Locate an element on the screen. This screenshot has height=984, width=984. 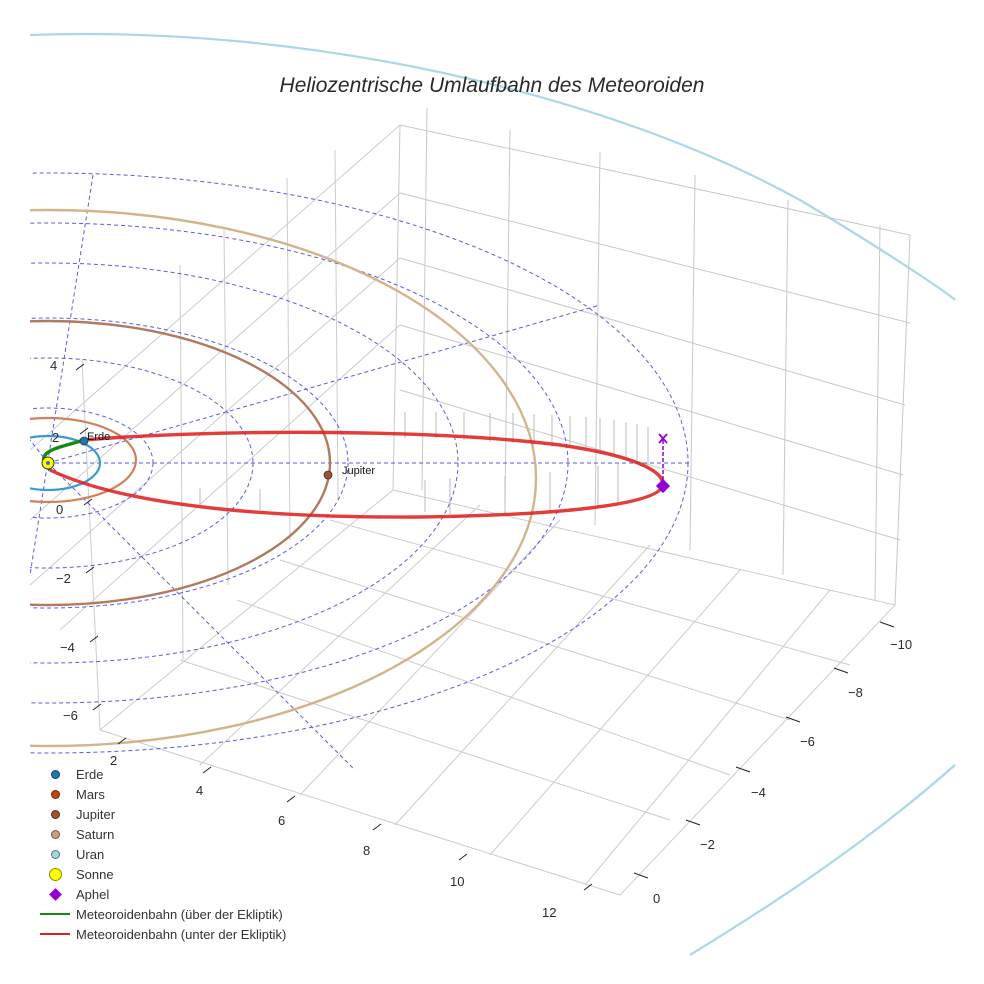
legend-label: Meteoroidenbahn (über der Ekliptik) is located at coordinates (179, 914).